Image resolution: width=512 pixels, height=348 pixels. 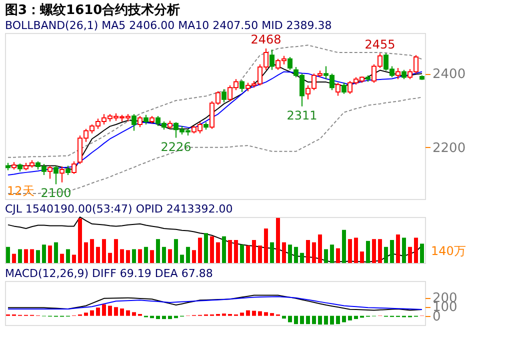 What do you see at coordinates (119, 209) in the screenshot?
I see `chart-subtitle: CJL 1540190.00(53:47) OPID 2413392.00` at bounding box center [119, 209].